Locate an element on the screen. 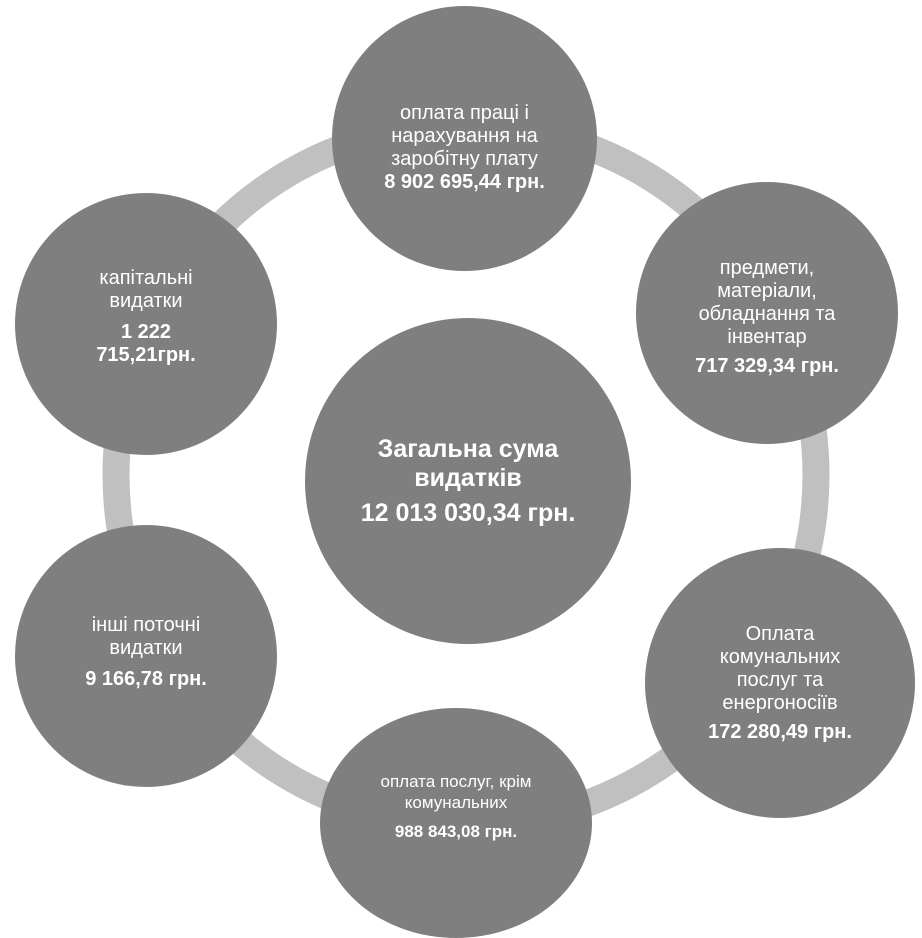 The width and height of the screenshot is (922, 938). node-other-current: інші поточні видатки 9 166,78 грн. is located at coordinates (146, 656).